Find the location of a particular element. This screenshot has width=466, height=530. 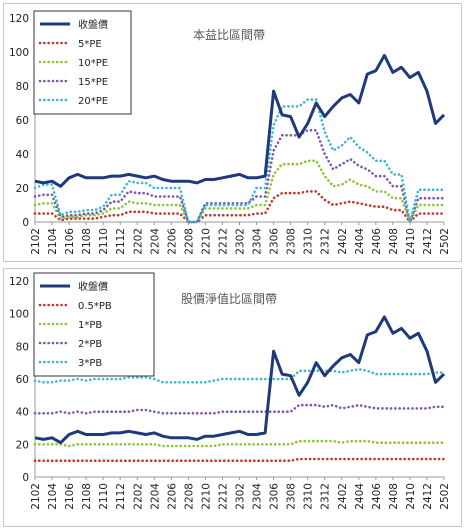

legend-label: 10*PE is located at coordinates (93, 63).